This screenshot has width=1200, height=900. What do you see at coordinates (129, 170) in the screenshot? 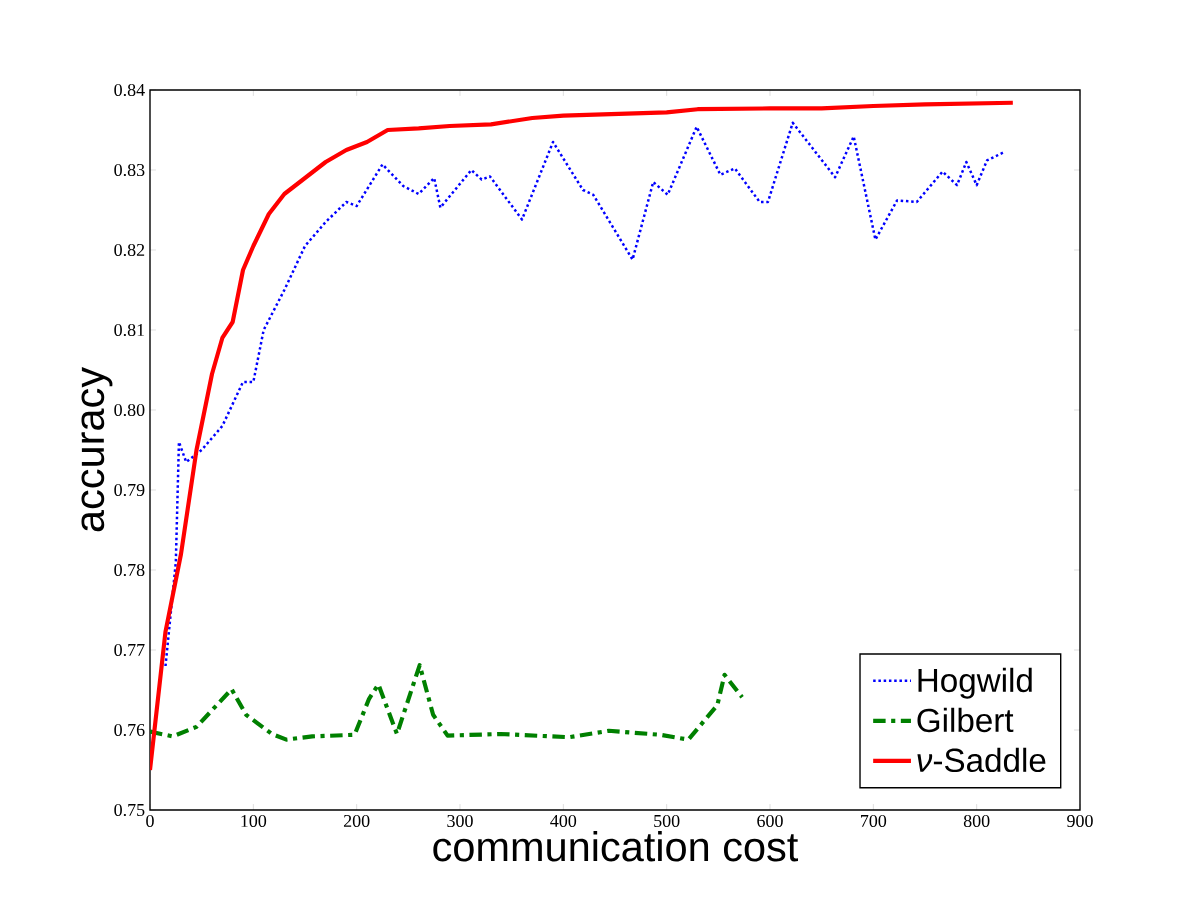
I see `y-tick-label: 0.83` at bounding box center [129, 170].